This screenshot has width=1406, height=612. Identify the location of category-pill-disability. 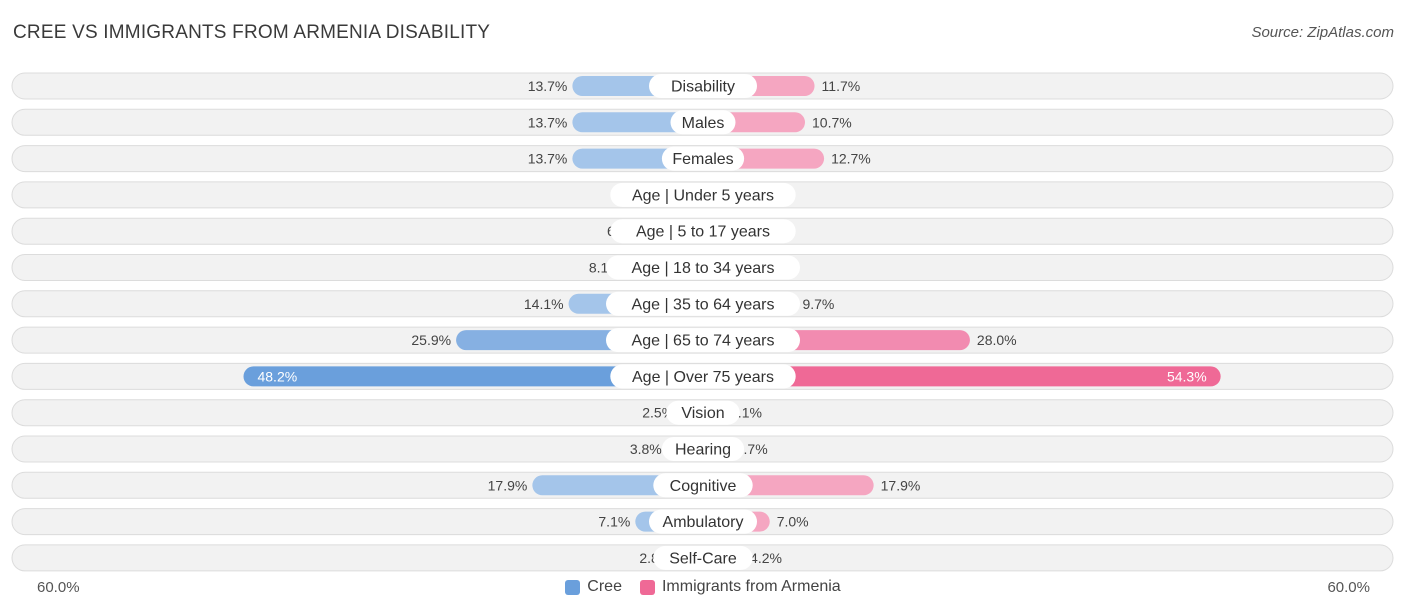
(703, 86).